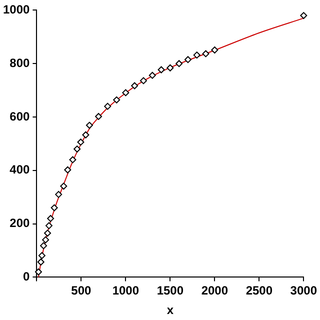 The image size is (320, 320). I want to click on x-tick-label: 1000, so click(126, 291).